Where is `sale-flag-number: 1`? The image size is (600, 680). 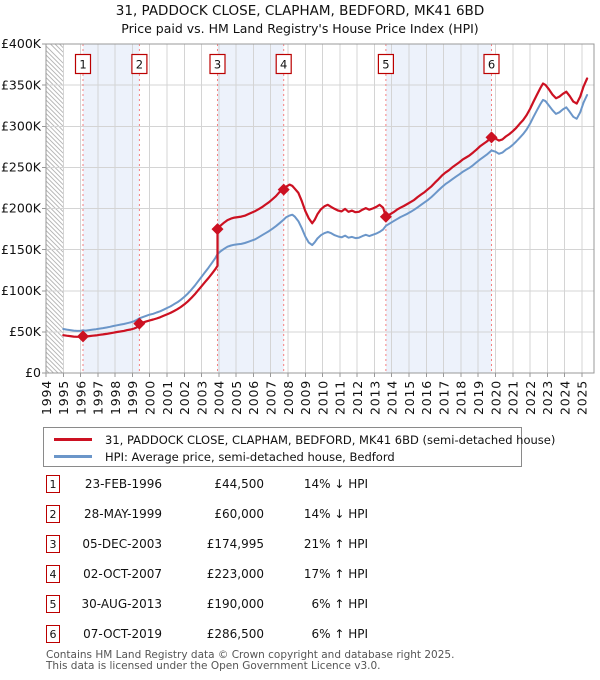
sale-flag-number: 1 is located at coordinates (82, 65).